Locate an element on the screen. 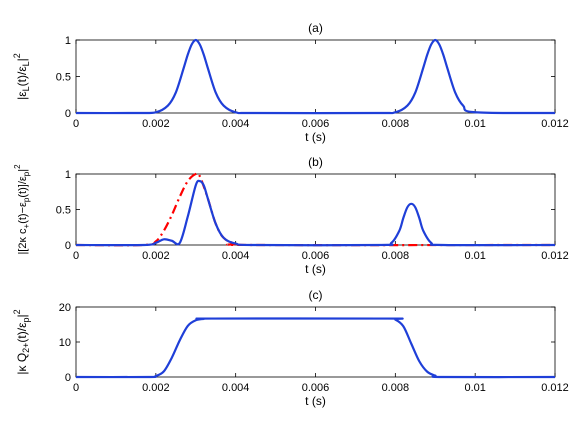  axes-frame-b is located at coordinates (315, 209).